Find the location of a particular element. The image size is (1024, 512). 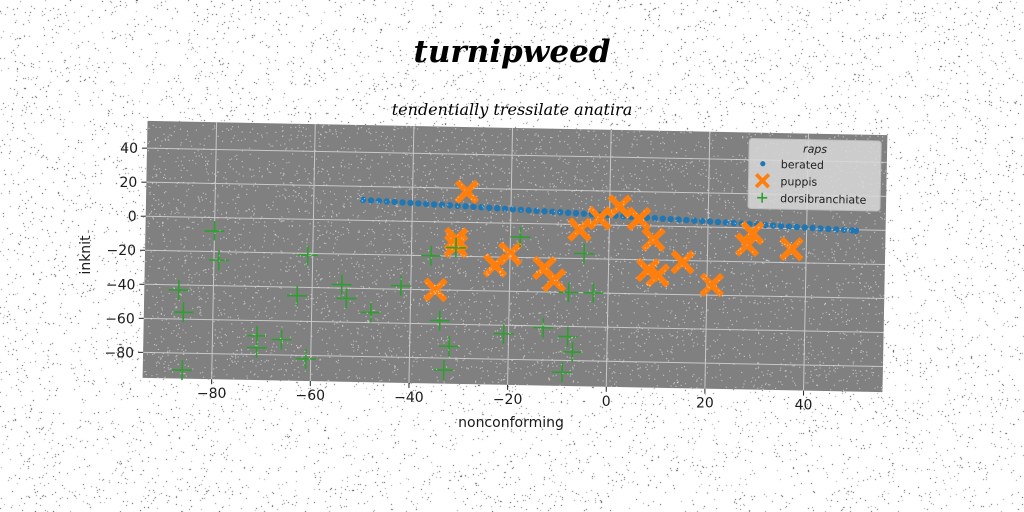

figure-suptitle: turnipweed is located at coordinates (512, 52).